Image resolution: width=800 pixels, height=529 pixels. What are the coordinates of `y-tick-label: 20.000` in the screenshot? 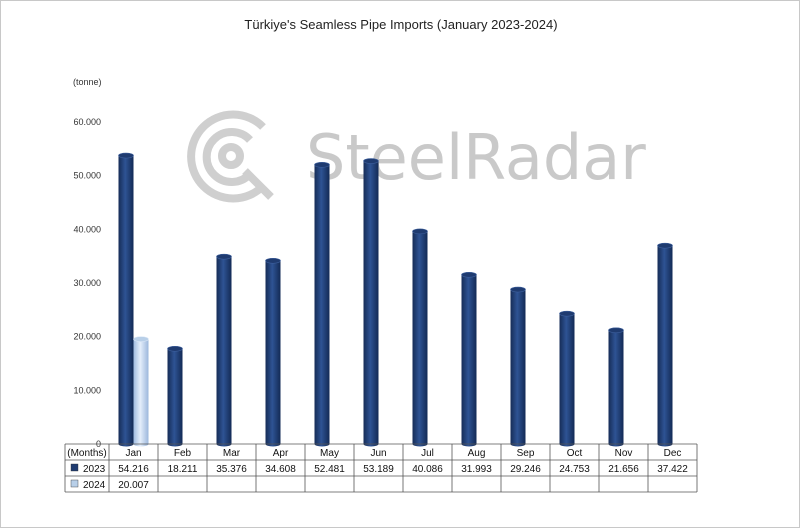 It's located at (87, 337).